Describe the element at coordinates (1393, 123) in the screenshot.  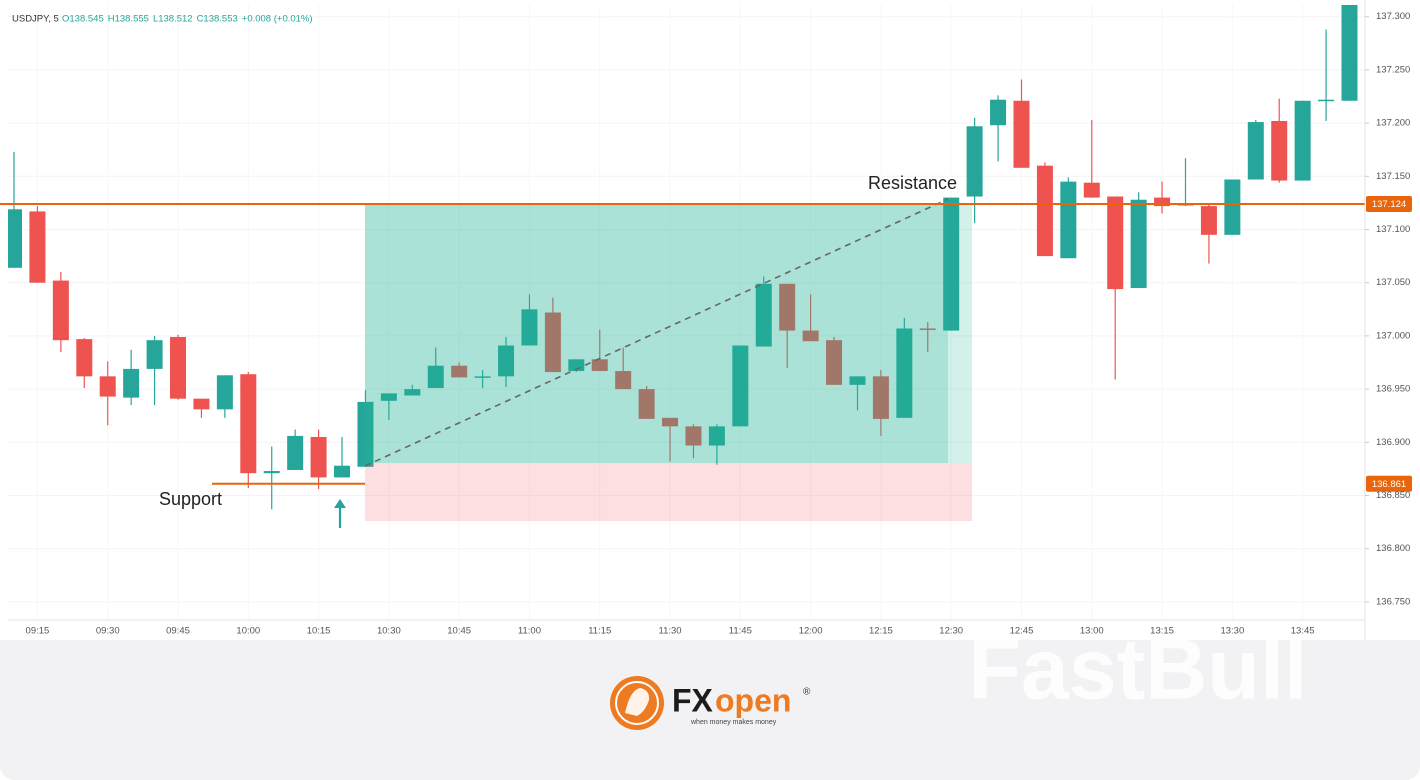
I see `y-tick-label: 137.200` at that location.